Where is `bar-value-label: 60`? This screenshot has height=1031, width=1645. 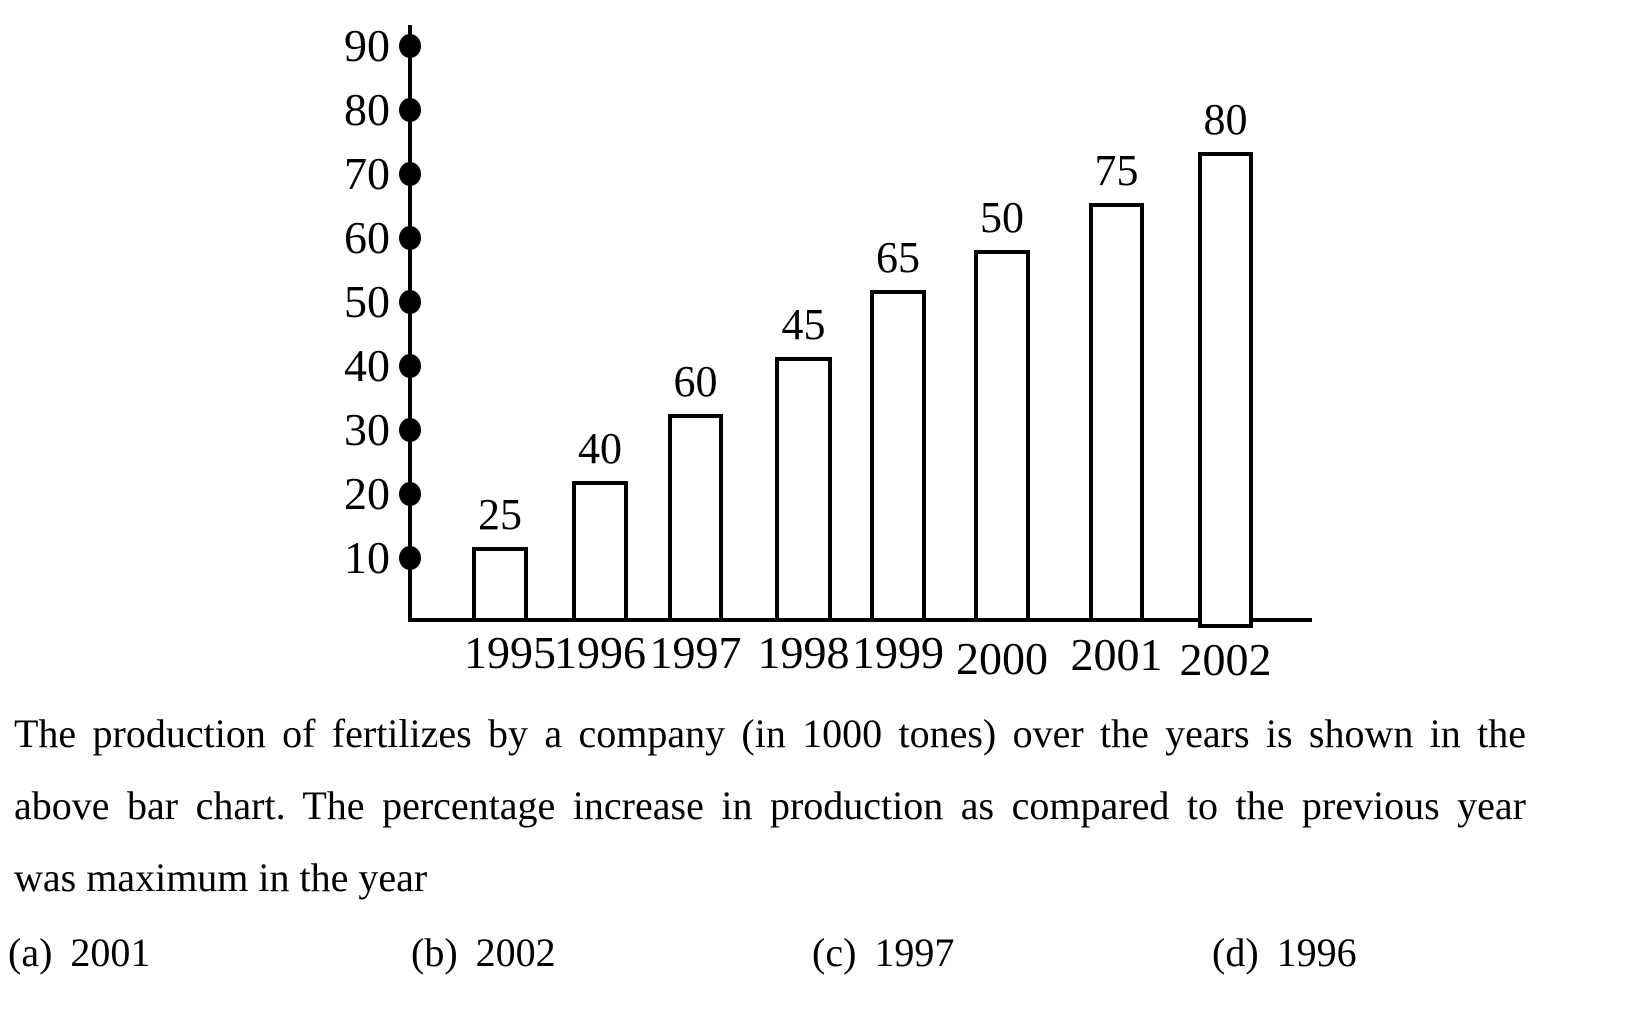
bar-value-label: 60 is located at coordinates (695, 381).